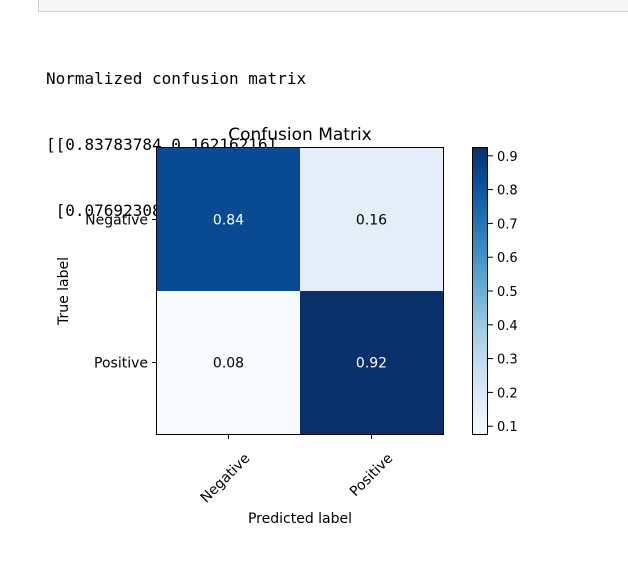 Image resolution: width=628 pixels, height=566 pixels. Describe the element at coordinates (507, 360) in the screenshot. I see `colorbar-tick-label: 0.3` at that location.